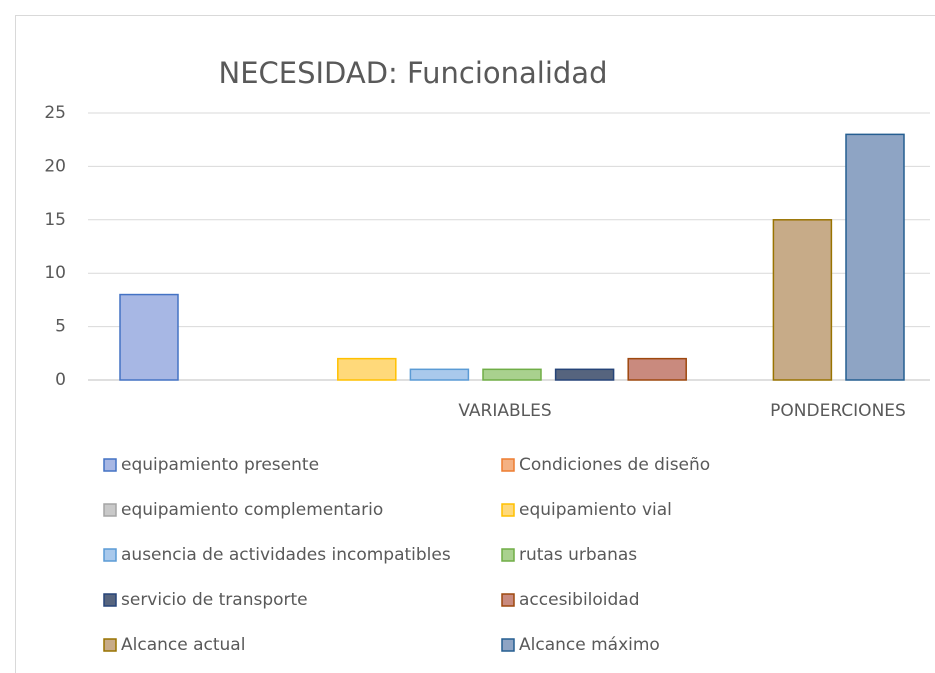  Describe the element at coordinates (55, 113) in the screenshot. I see `y-tick-label: 25` at that location.